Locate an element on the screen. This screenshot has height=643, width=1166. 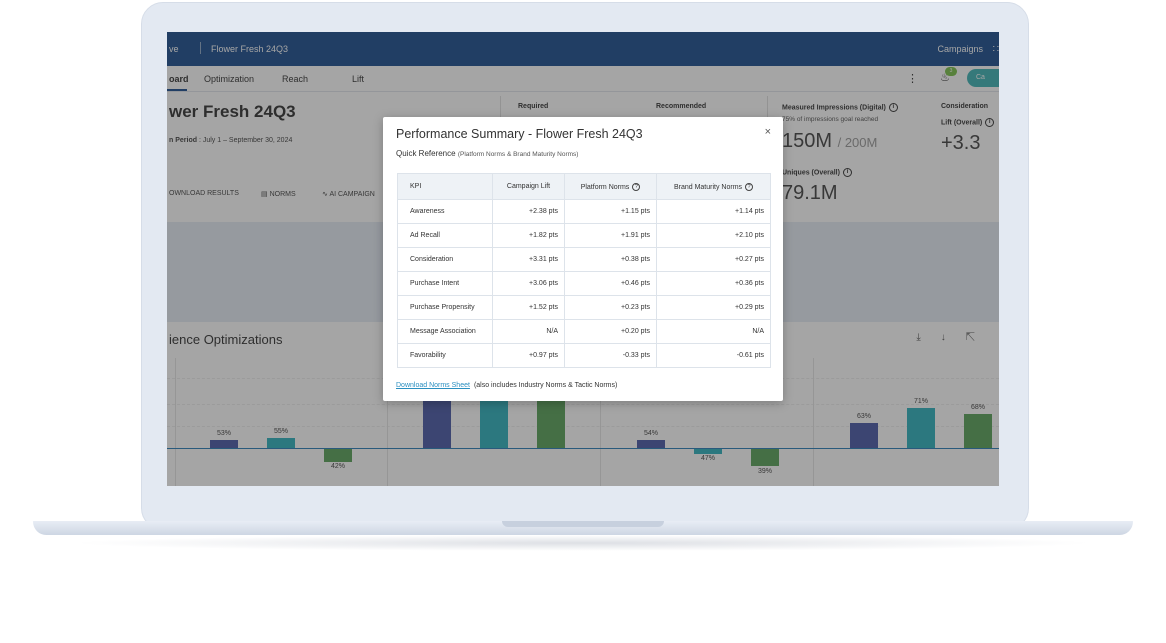
download-norms-link: Download Norms Sheet is located at coordinates (433, 385).